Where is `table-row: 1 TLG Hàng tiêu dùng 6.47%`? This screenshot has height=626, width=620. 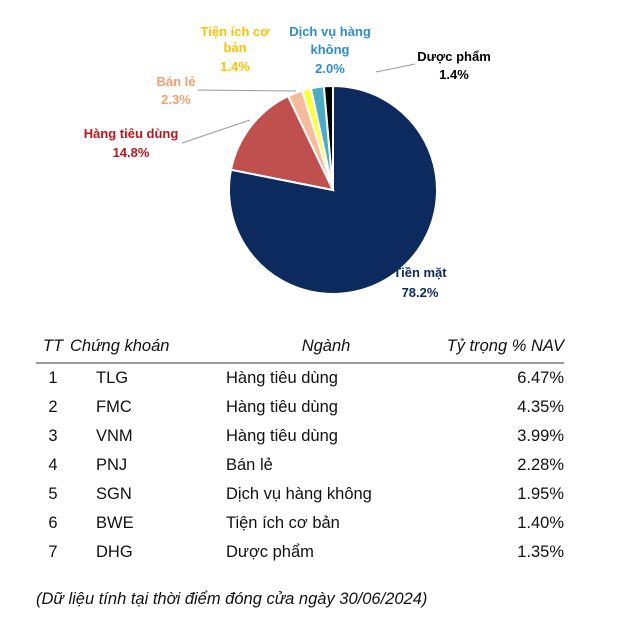
table-row: 1 TLG Hàng tiêu dùng 6.47% is located at coordinates (300, 378).